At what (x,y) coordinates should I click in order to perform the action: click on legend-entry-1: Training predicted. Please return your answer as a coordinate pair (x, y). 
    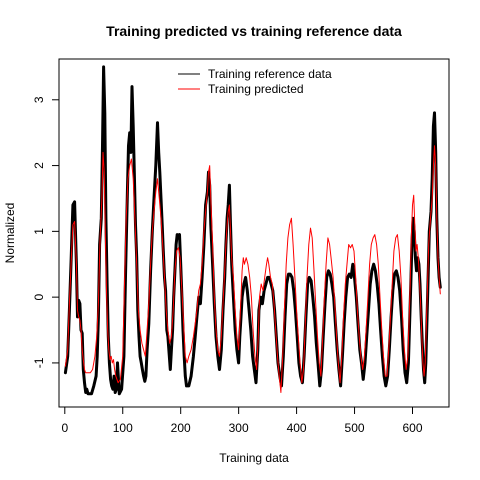
    Looking at the image, I should click on (256, 89).